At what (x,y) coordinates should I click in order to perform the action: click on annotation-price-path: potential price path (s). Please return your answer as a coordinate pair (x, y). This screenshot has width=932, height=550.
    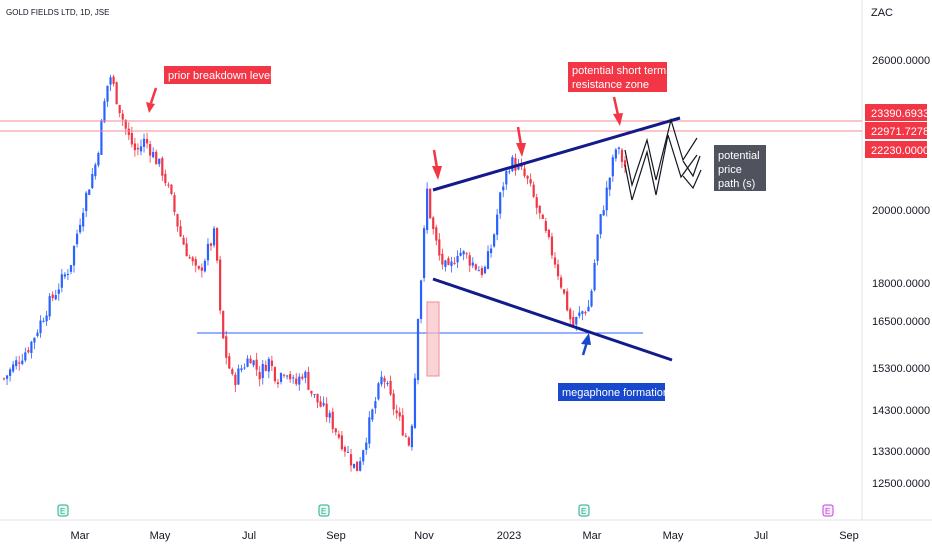
    Looking at the image, I should click on (740, 168).